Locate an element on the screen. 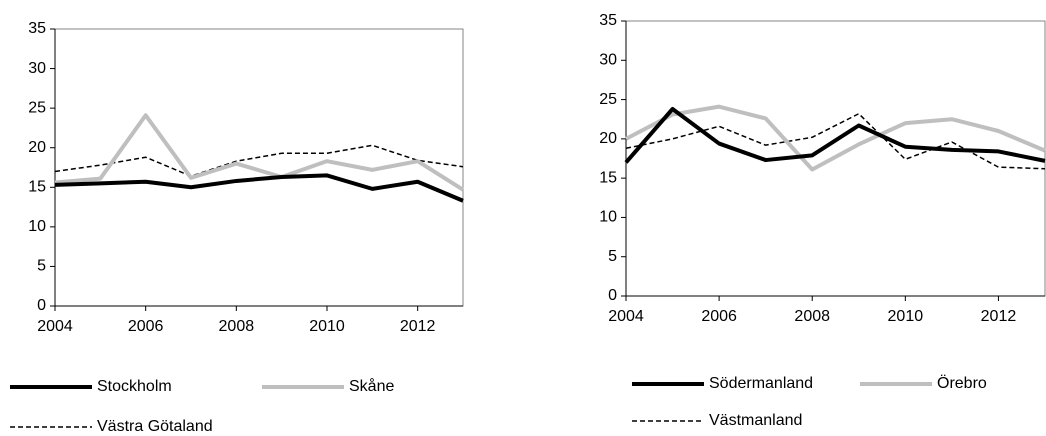 This screenshot has height=436, width=1046. legend-label: Västmanland is located at coordinates (755, 420).